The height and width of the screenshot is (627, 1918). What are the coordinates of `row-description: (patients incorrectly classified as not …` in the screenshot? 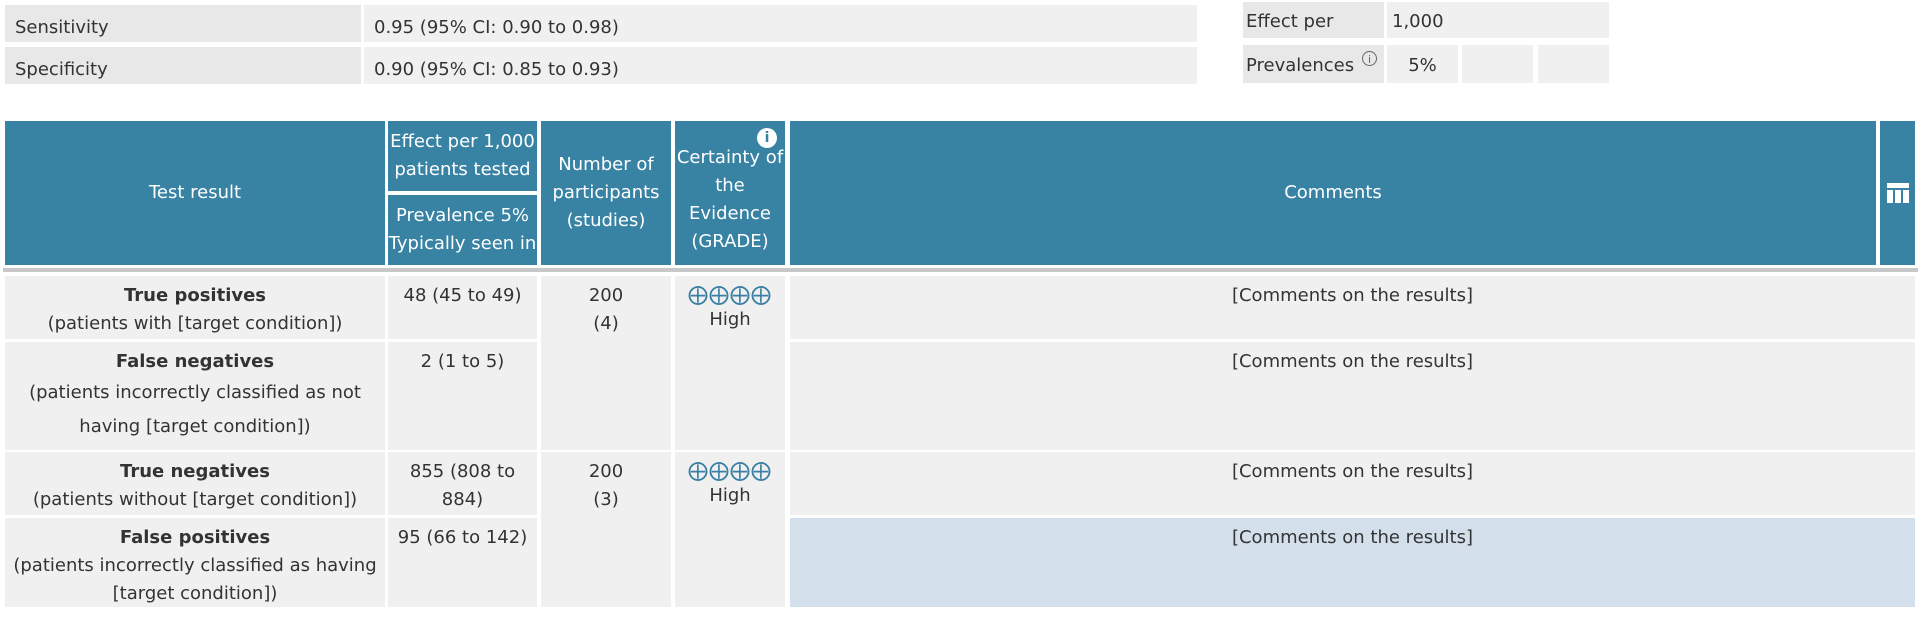 It's located at (195, 409).